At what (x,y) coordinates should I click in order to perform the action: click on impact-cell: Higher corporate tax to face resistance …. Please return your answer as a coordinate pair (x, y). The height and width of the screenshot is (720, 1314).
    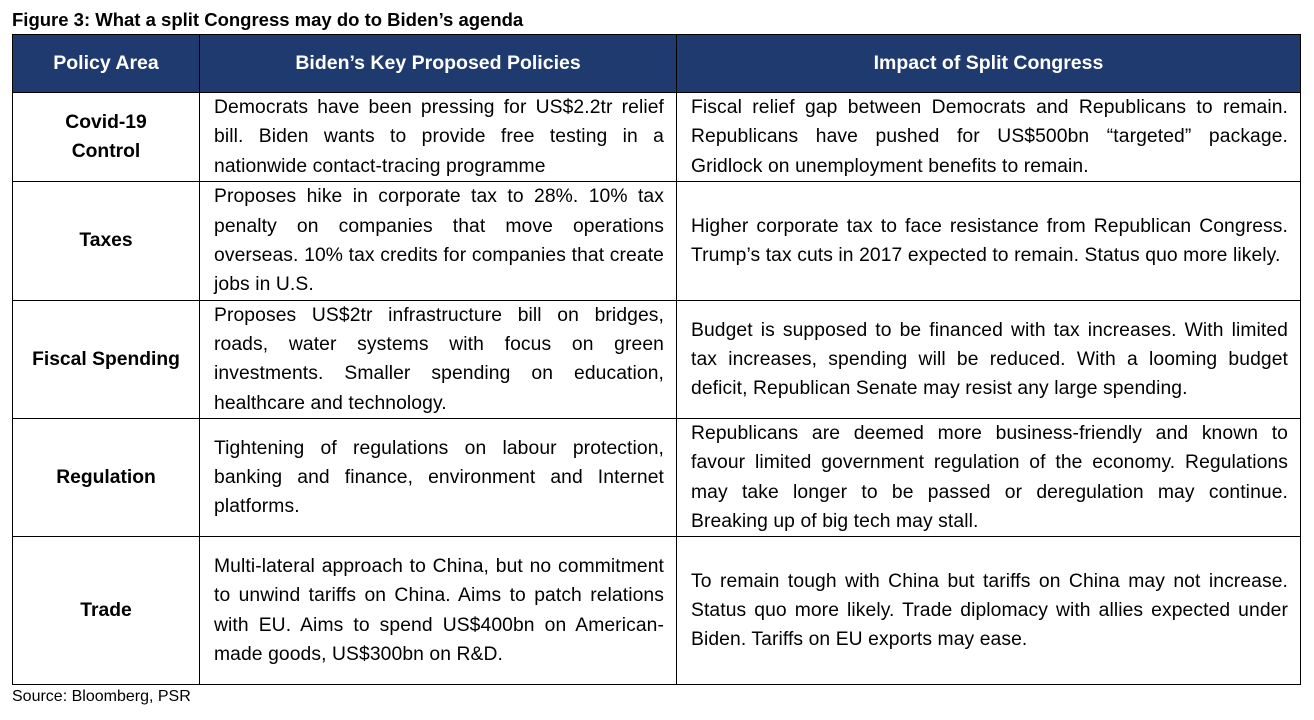
    Looking at the image, I should click on (988, 240).